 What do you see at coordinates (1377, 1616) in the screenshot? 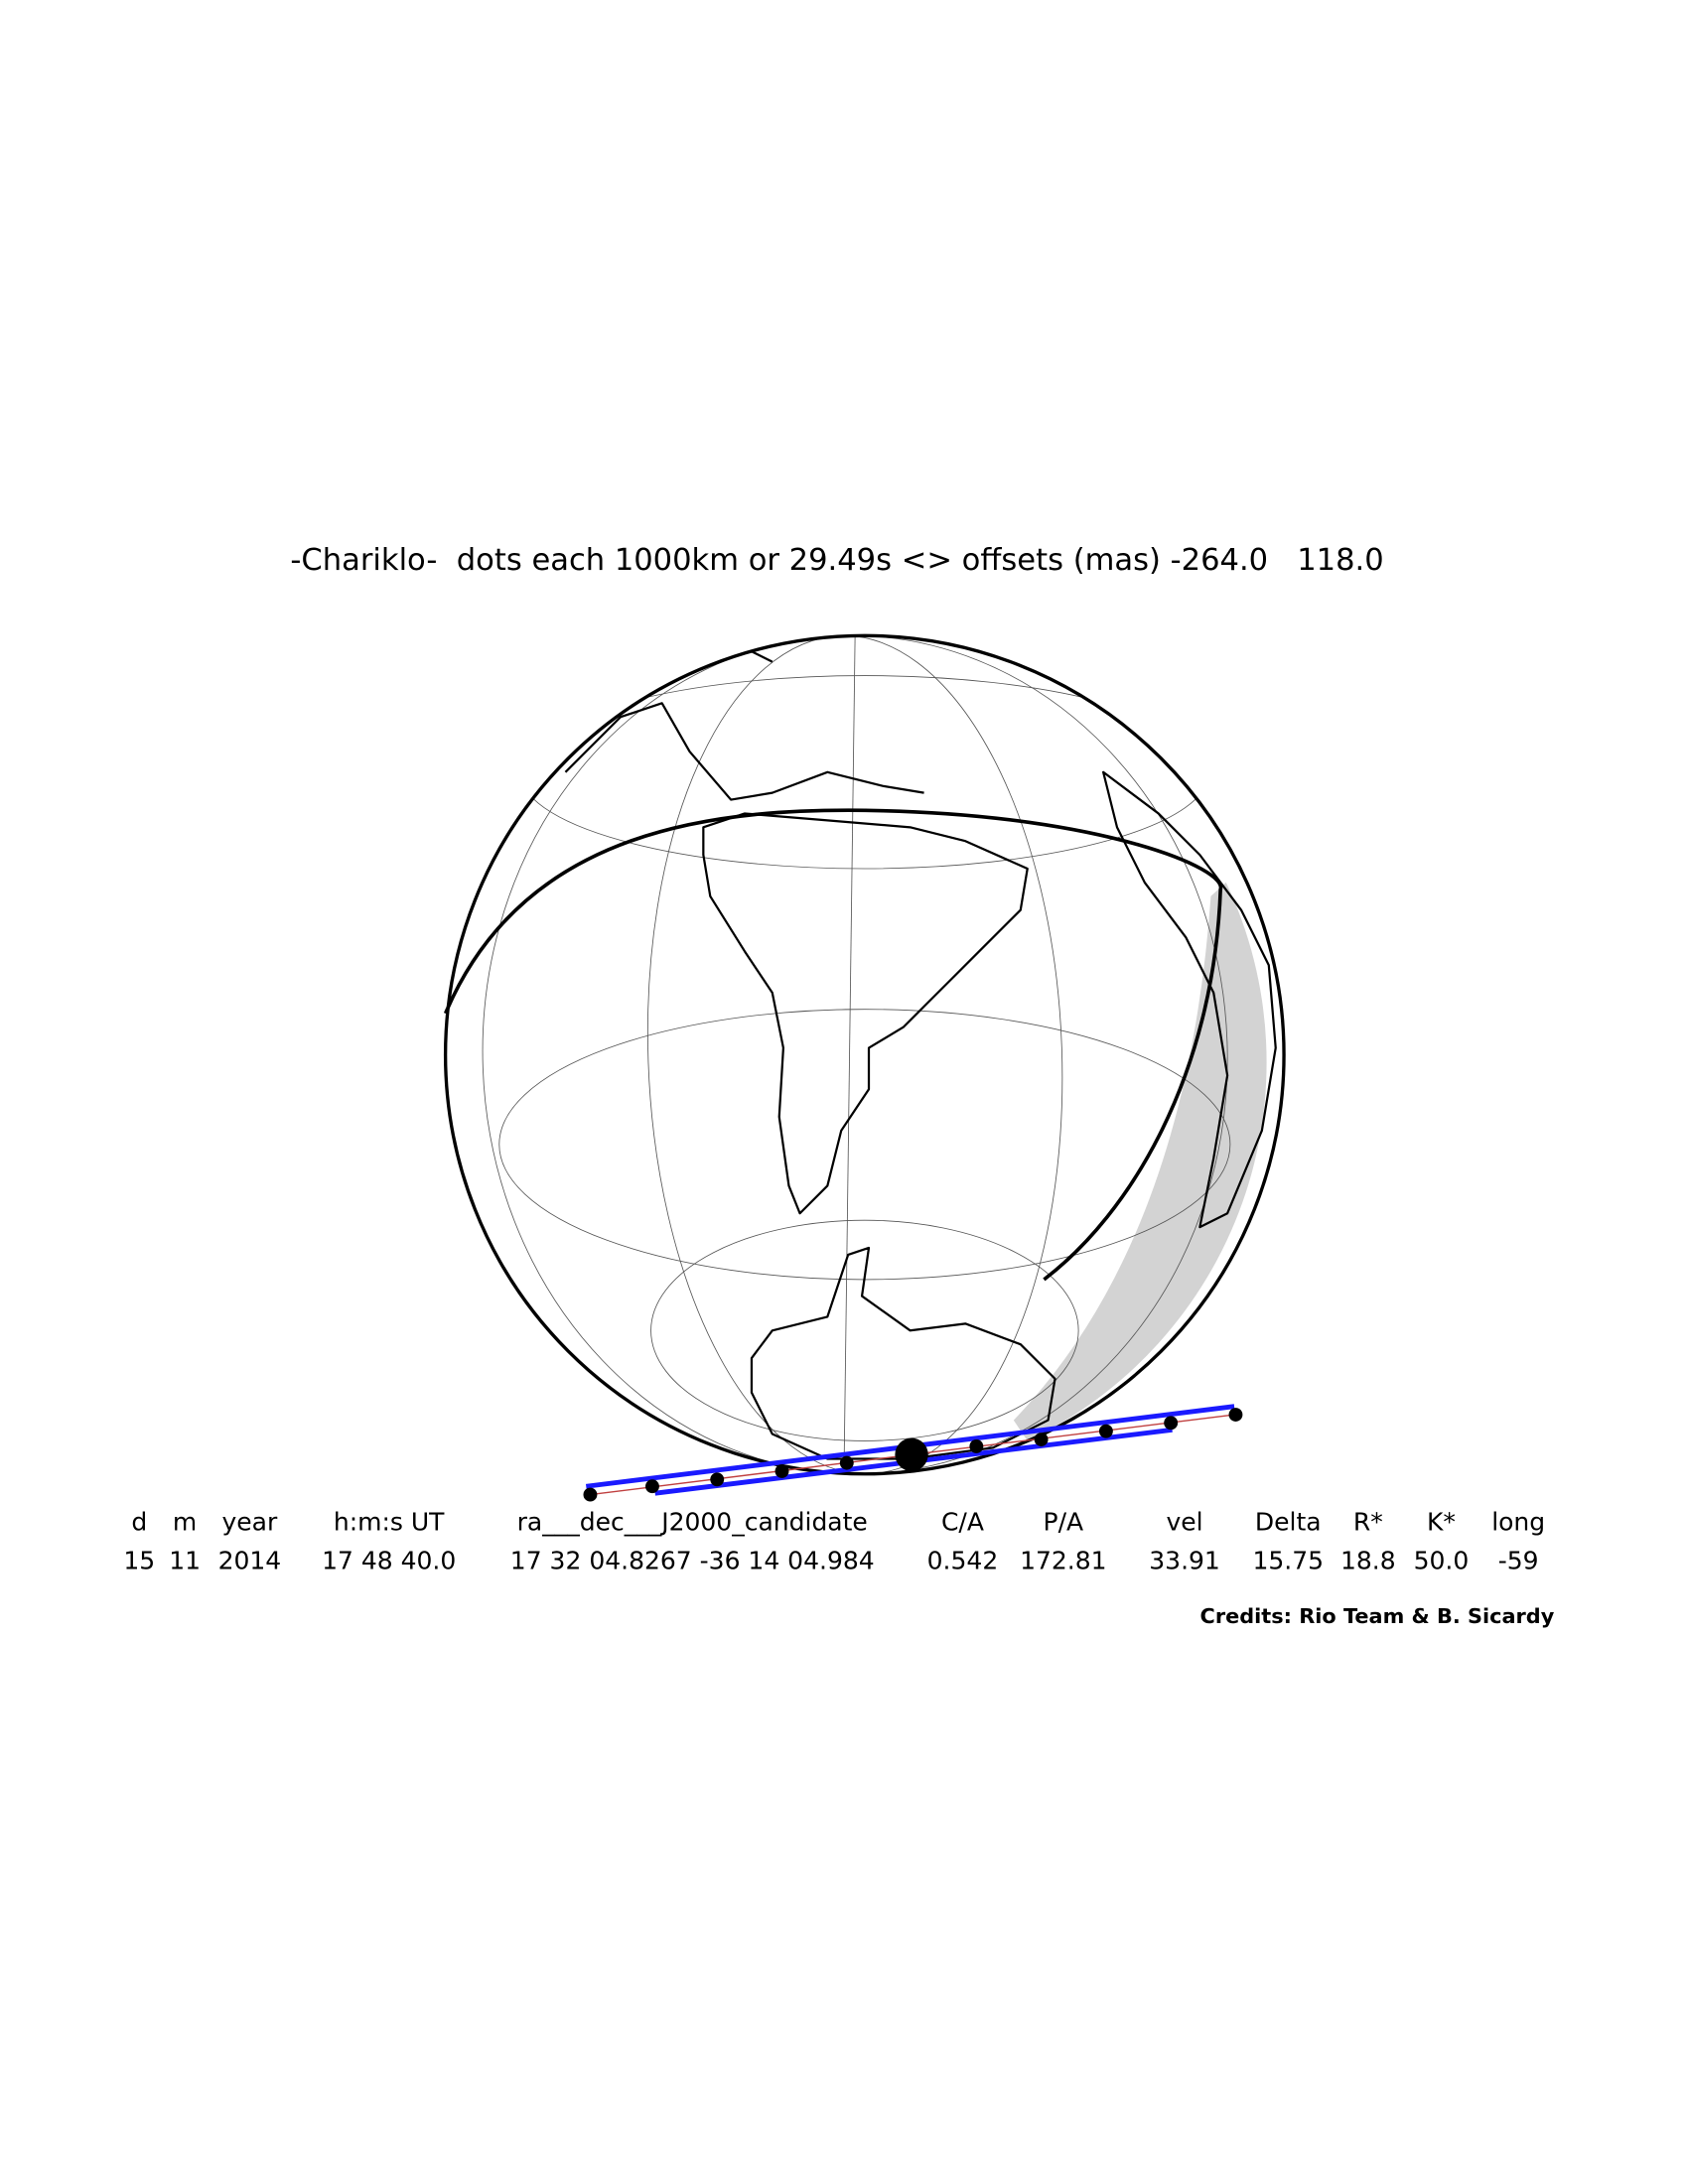
I see `credits: Credits: Rio Team & B. Sicardy` at bounding box center [1377, 1616].